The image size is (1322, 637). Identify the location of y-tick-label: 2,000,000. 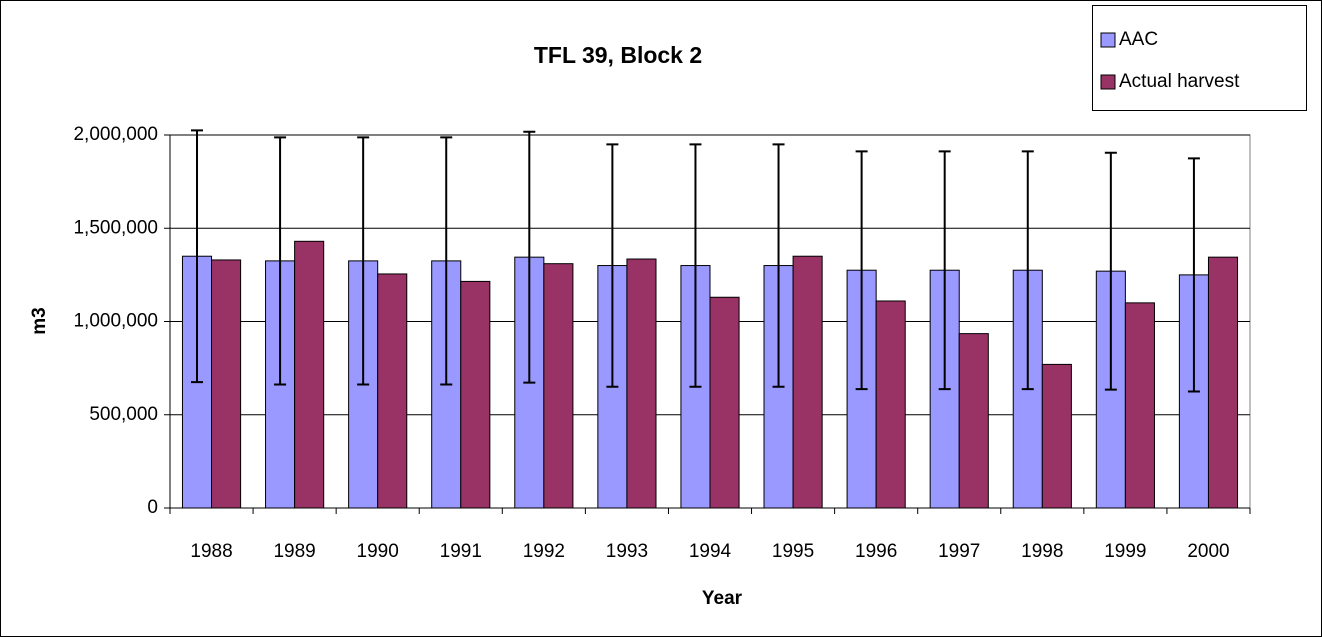
(115, 134).